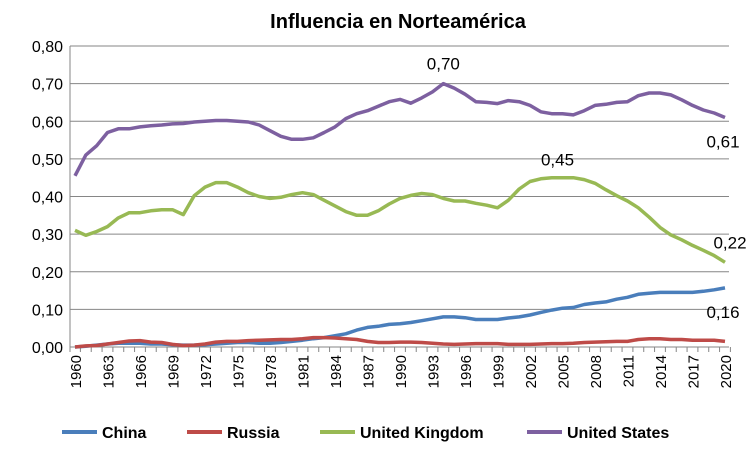 The width and height of the screenshot is (750, 450). I want to click on y-tick-label: 0,30, so click(47, 235).